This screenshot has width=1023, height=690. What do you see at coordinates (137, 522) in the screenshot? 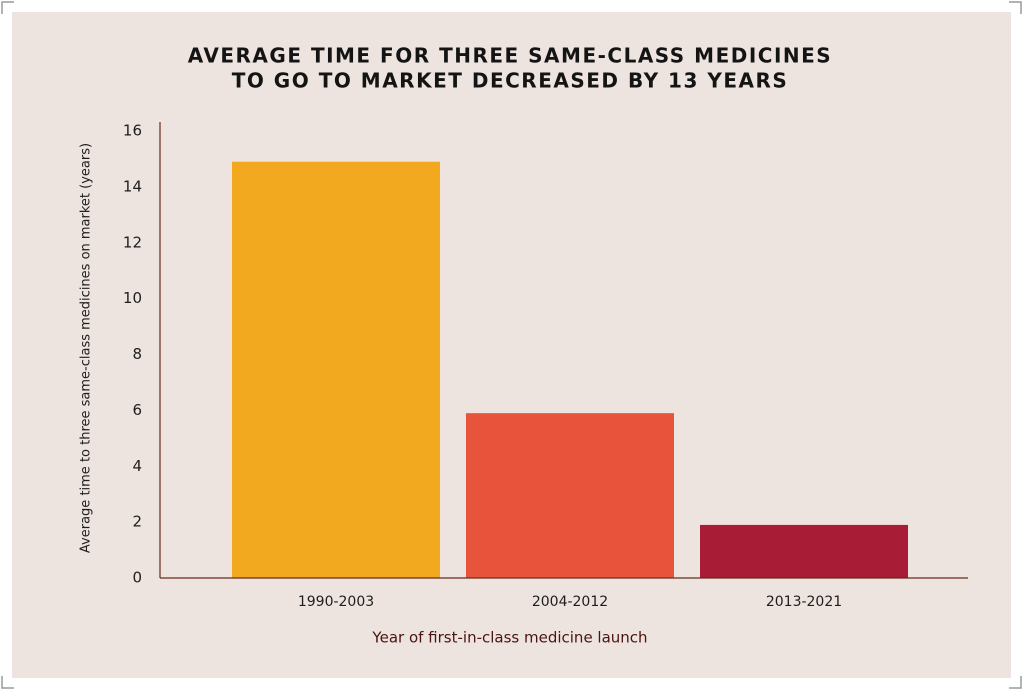
I see `y-tick-label: 2` at bounding box center [137, 522].